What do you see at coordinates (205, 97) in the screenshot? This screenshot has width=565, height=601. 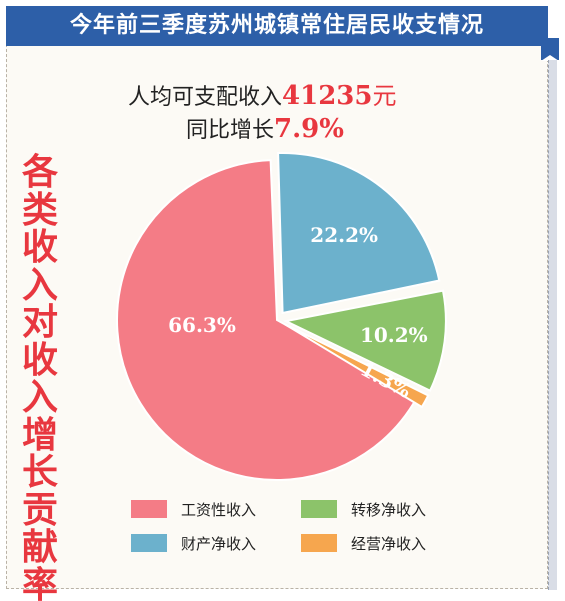 I see `income-label: 人均可支配收入` at bounding box center [205, 97].